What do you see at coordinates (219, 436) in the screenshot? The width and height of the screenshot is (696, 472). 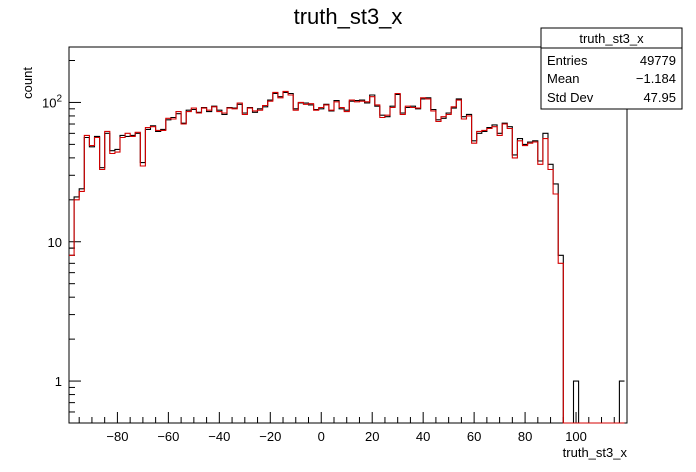 I see `x-tick-label: −40` at bounding box center [219, 436].